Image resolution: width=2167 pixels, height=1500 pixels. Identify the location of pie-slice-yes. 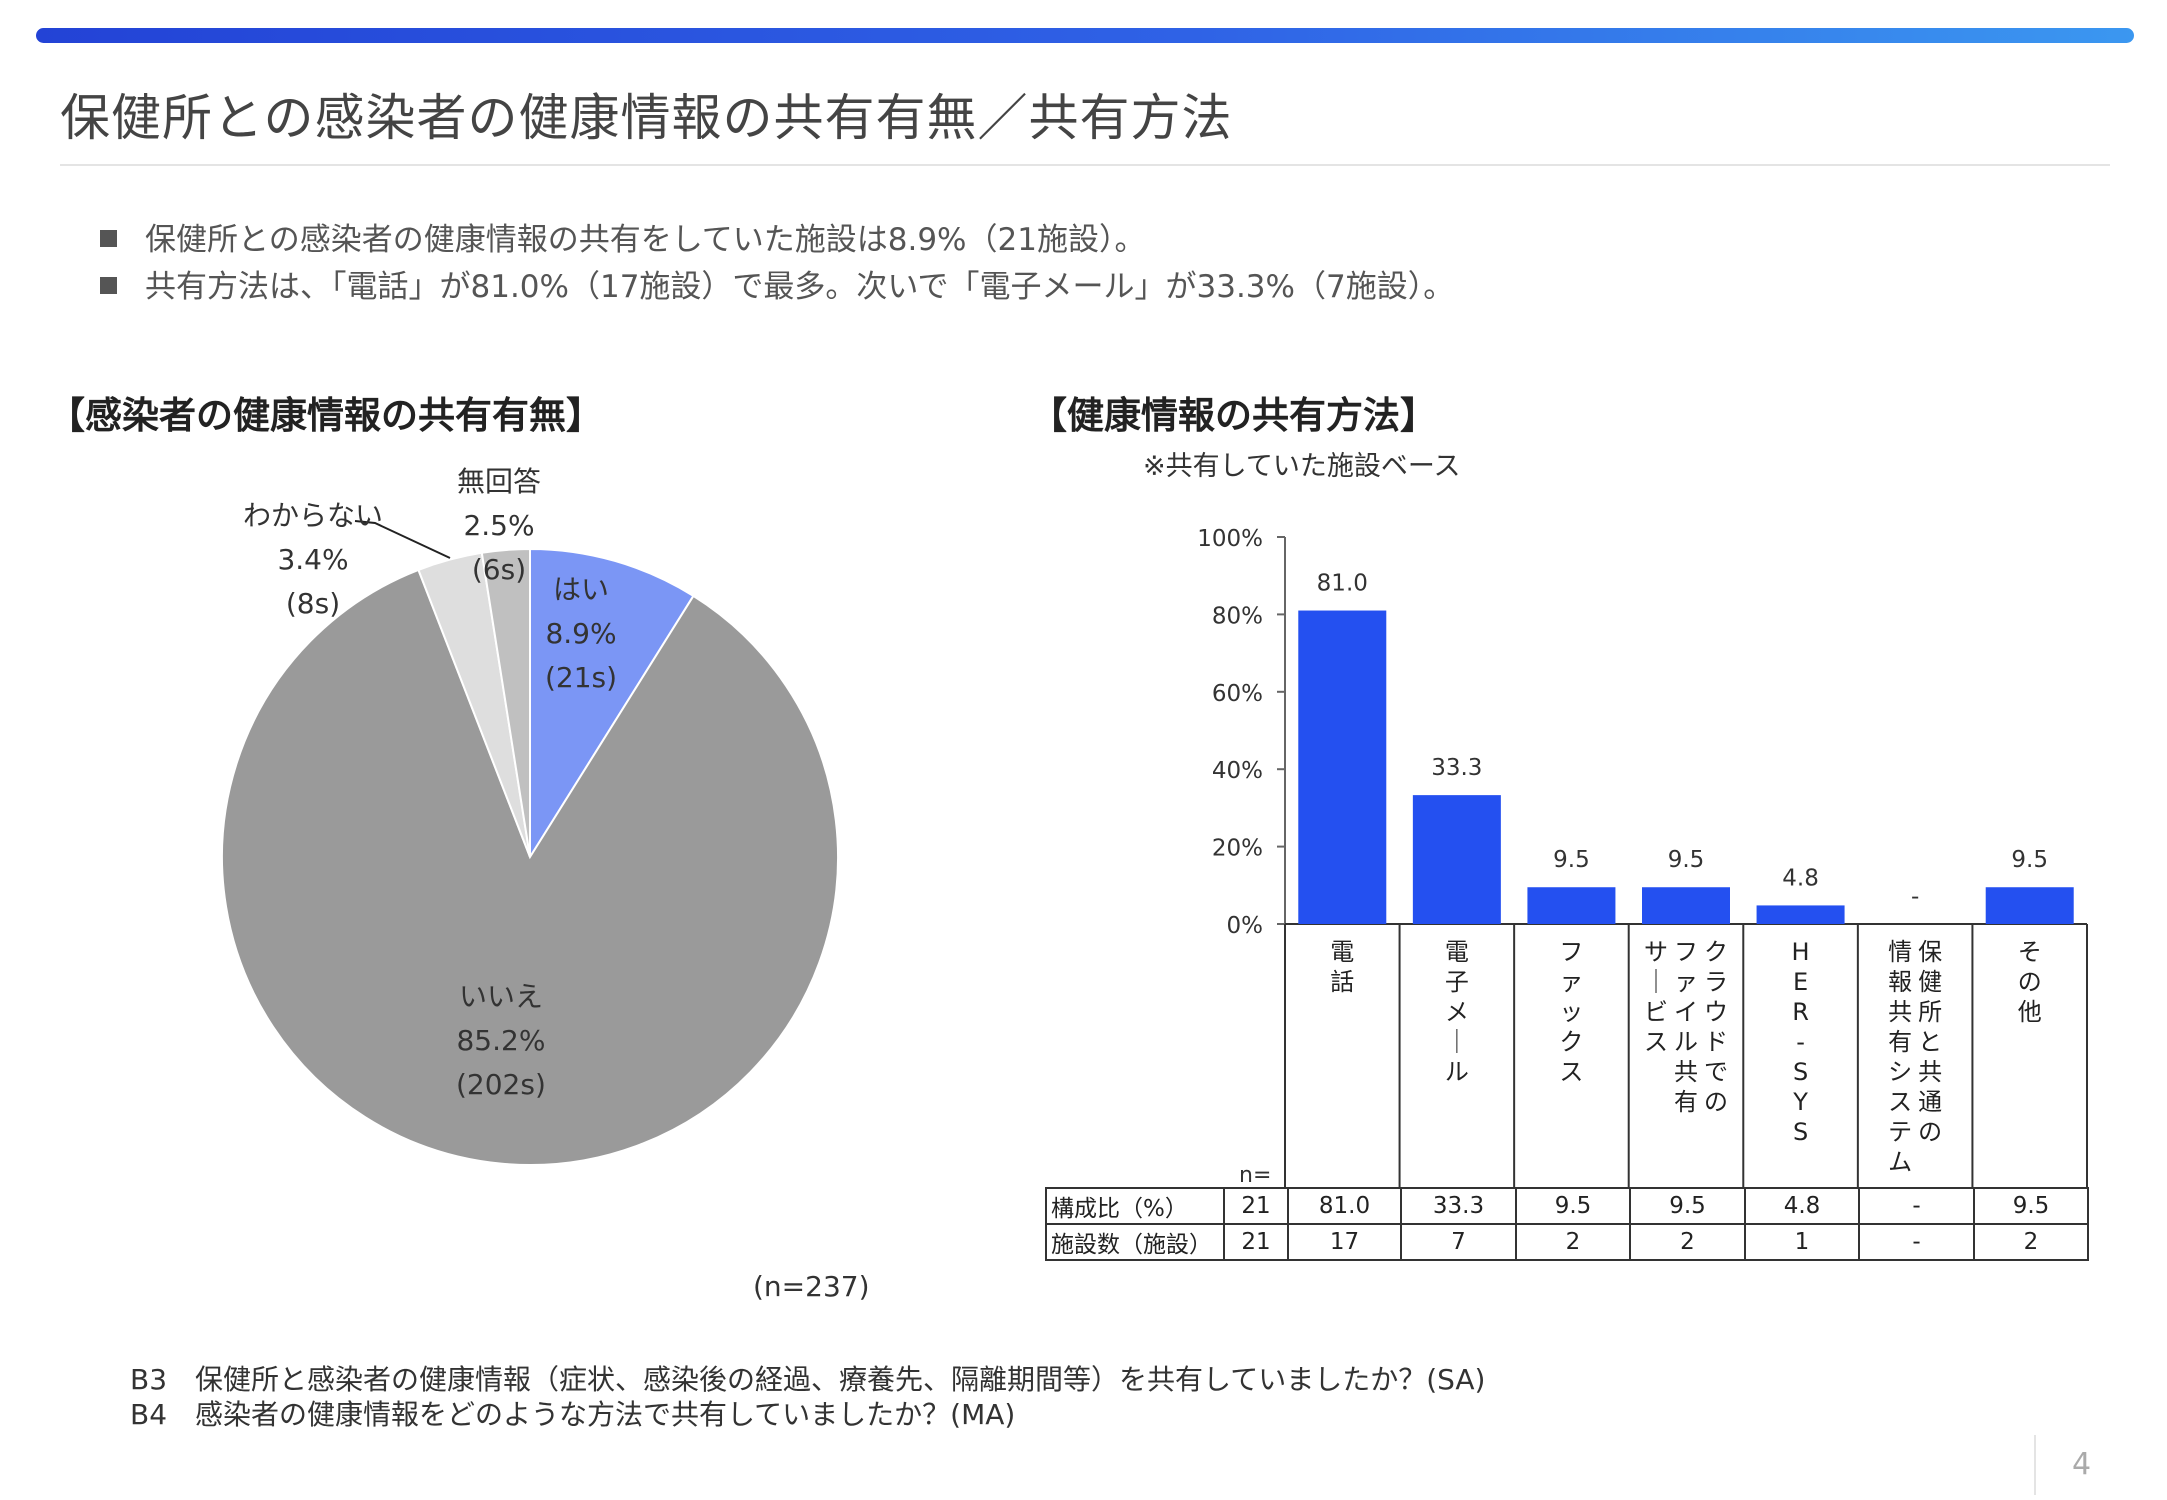
(612, 704).